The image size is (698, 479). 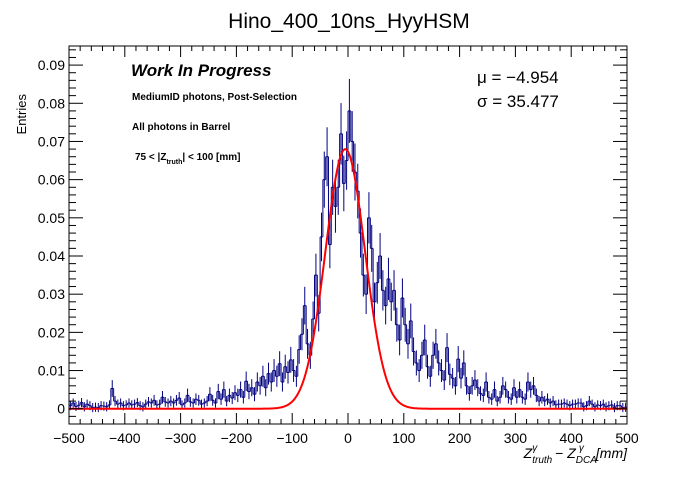 I want to click on x-tick-label: −400, so click(x=125, y=438).